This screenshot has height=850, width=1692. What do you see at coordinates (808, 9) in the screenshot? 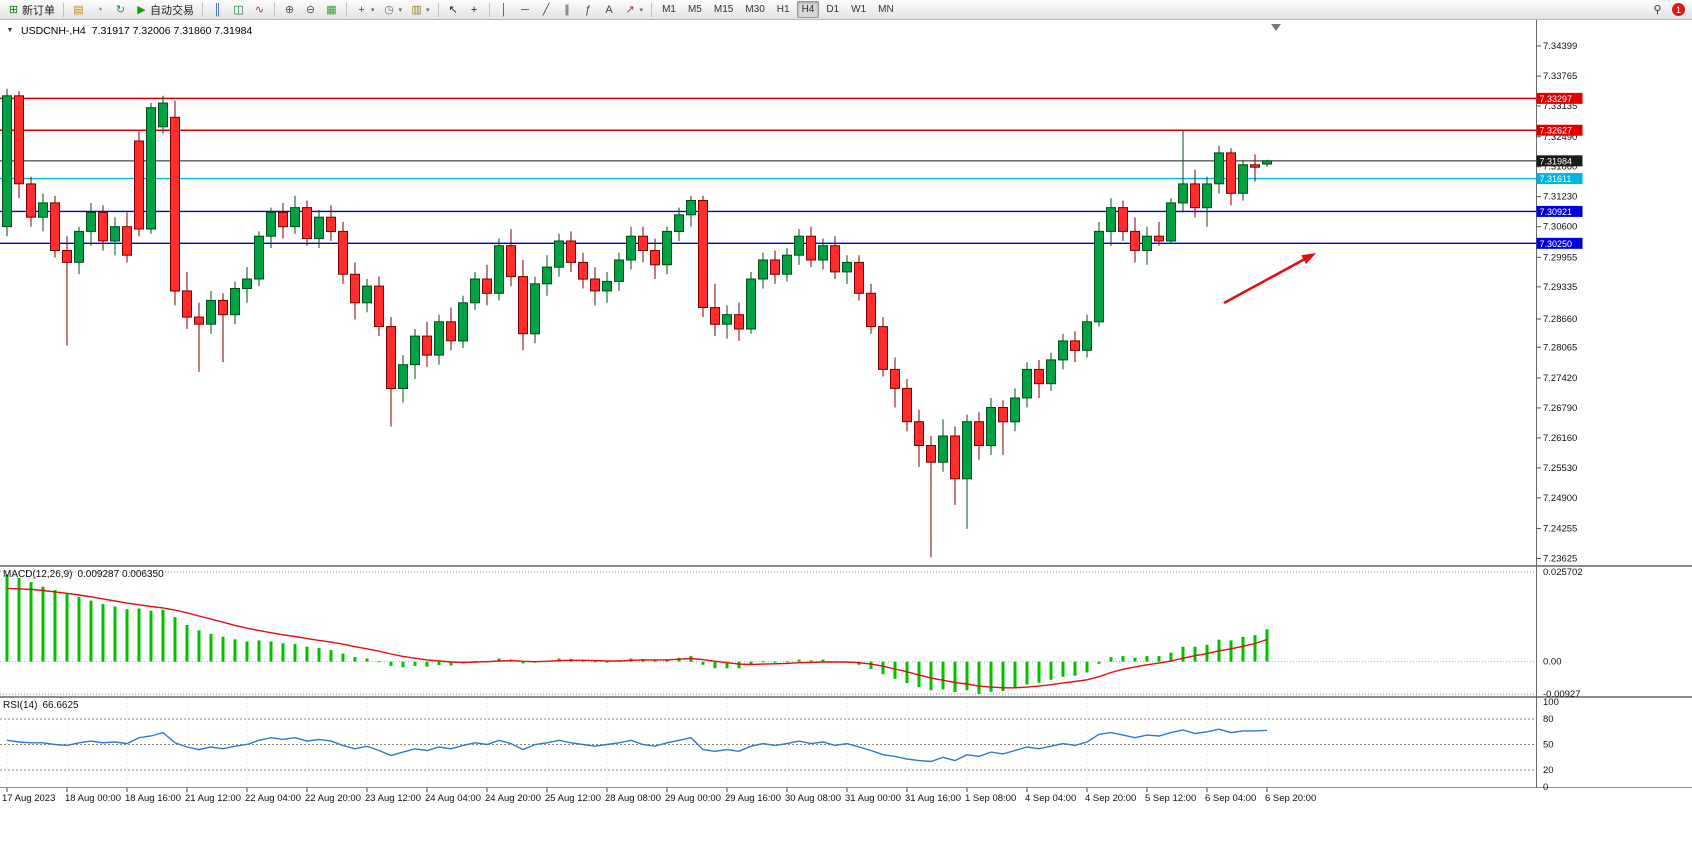
I see `timeframe-button-h4: H4` at bounding box center [808, 9].